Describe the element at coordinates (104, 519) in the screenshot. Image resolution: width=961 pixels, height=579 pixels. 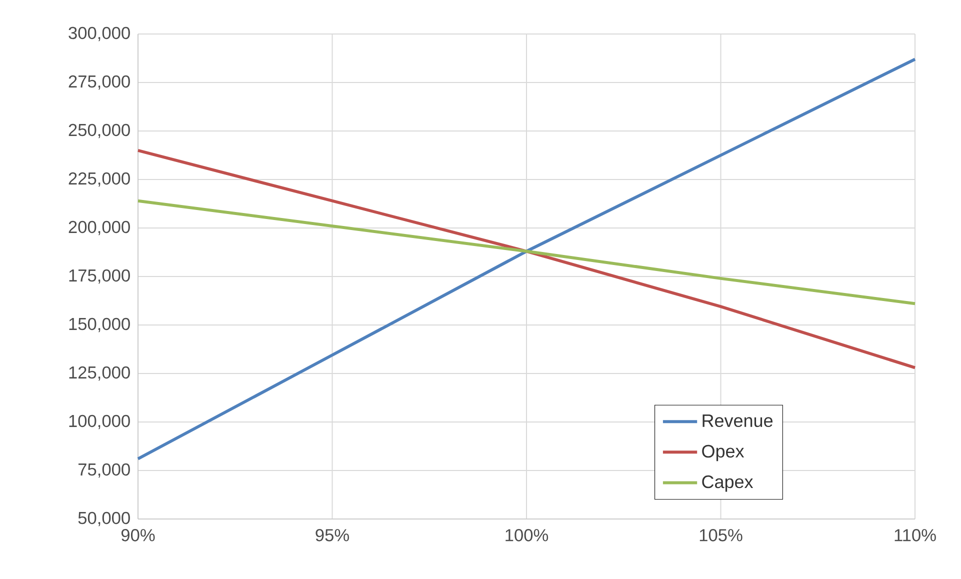
I see `y-tick-label: 50,000` at that location.